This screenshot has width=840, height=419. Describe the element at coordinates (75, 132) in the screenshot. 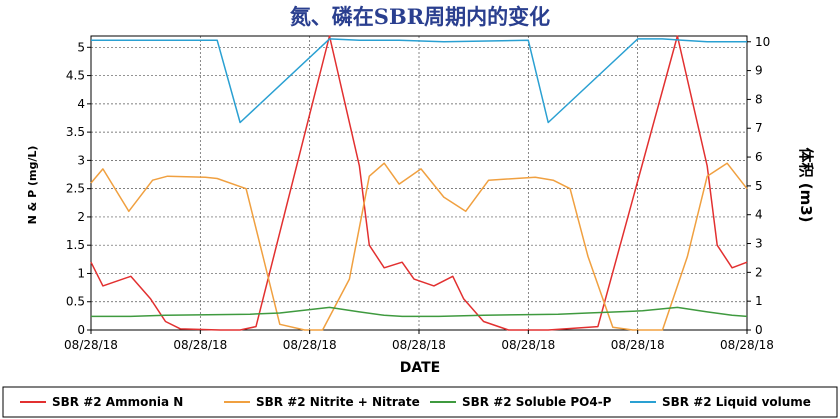

I see `y-left-tick-label: 3.5` at that location.